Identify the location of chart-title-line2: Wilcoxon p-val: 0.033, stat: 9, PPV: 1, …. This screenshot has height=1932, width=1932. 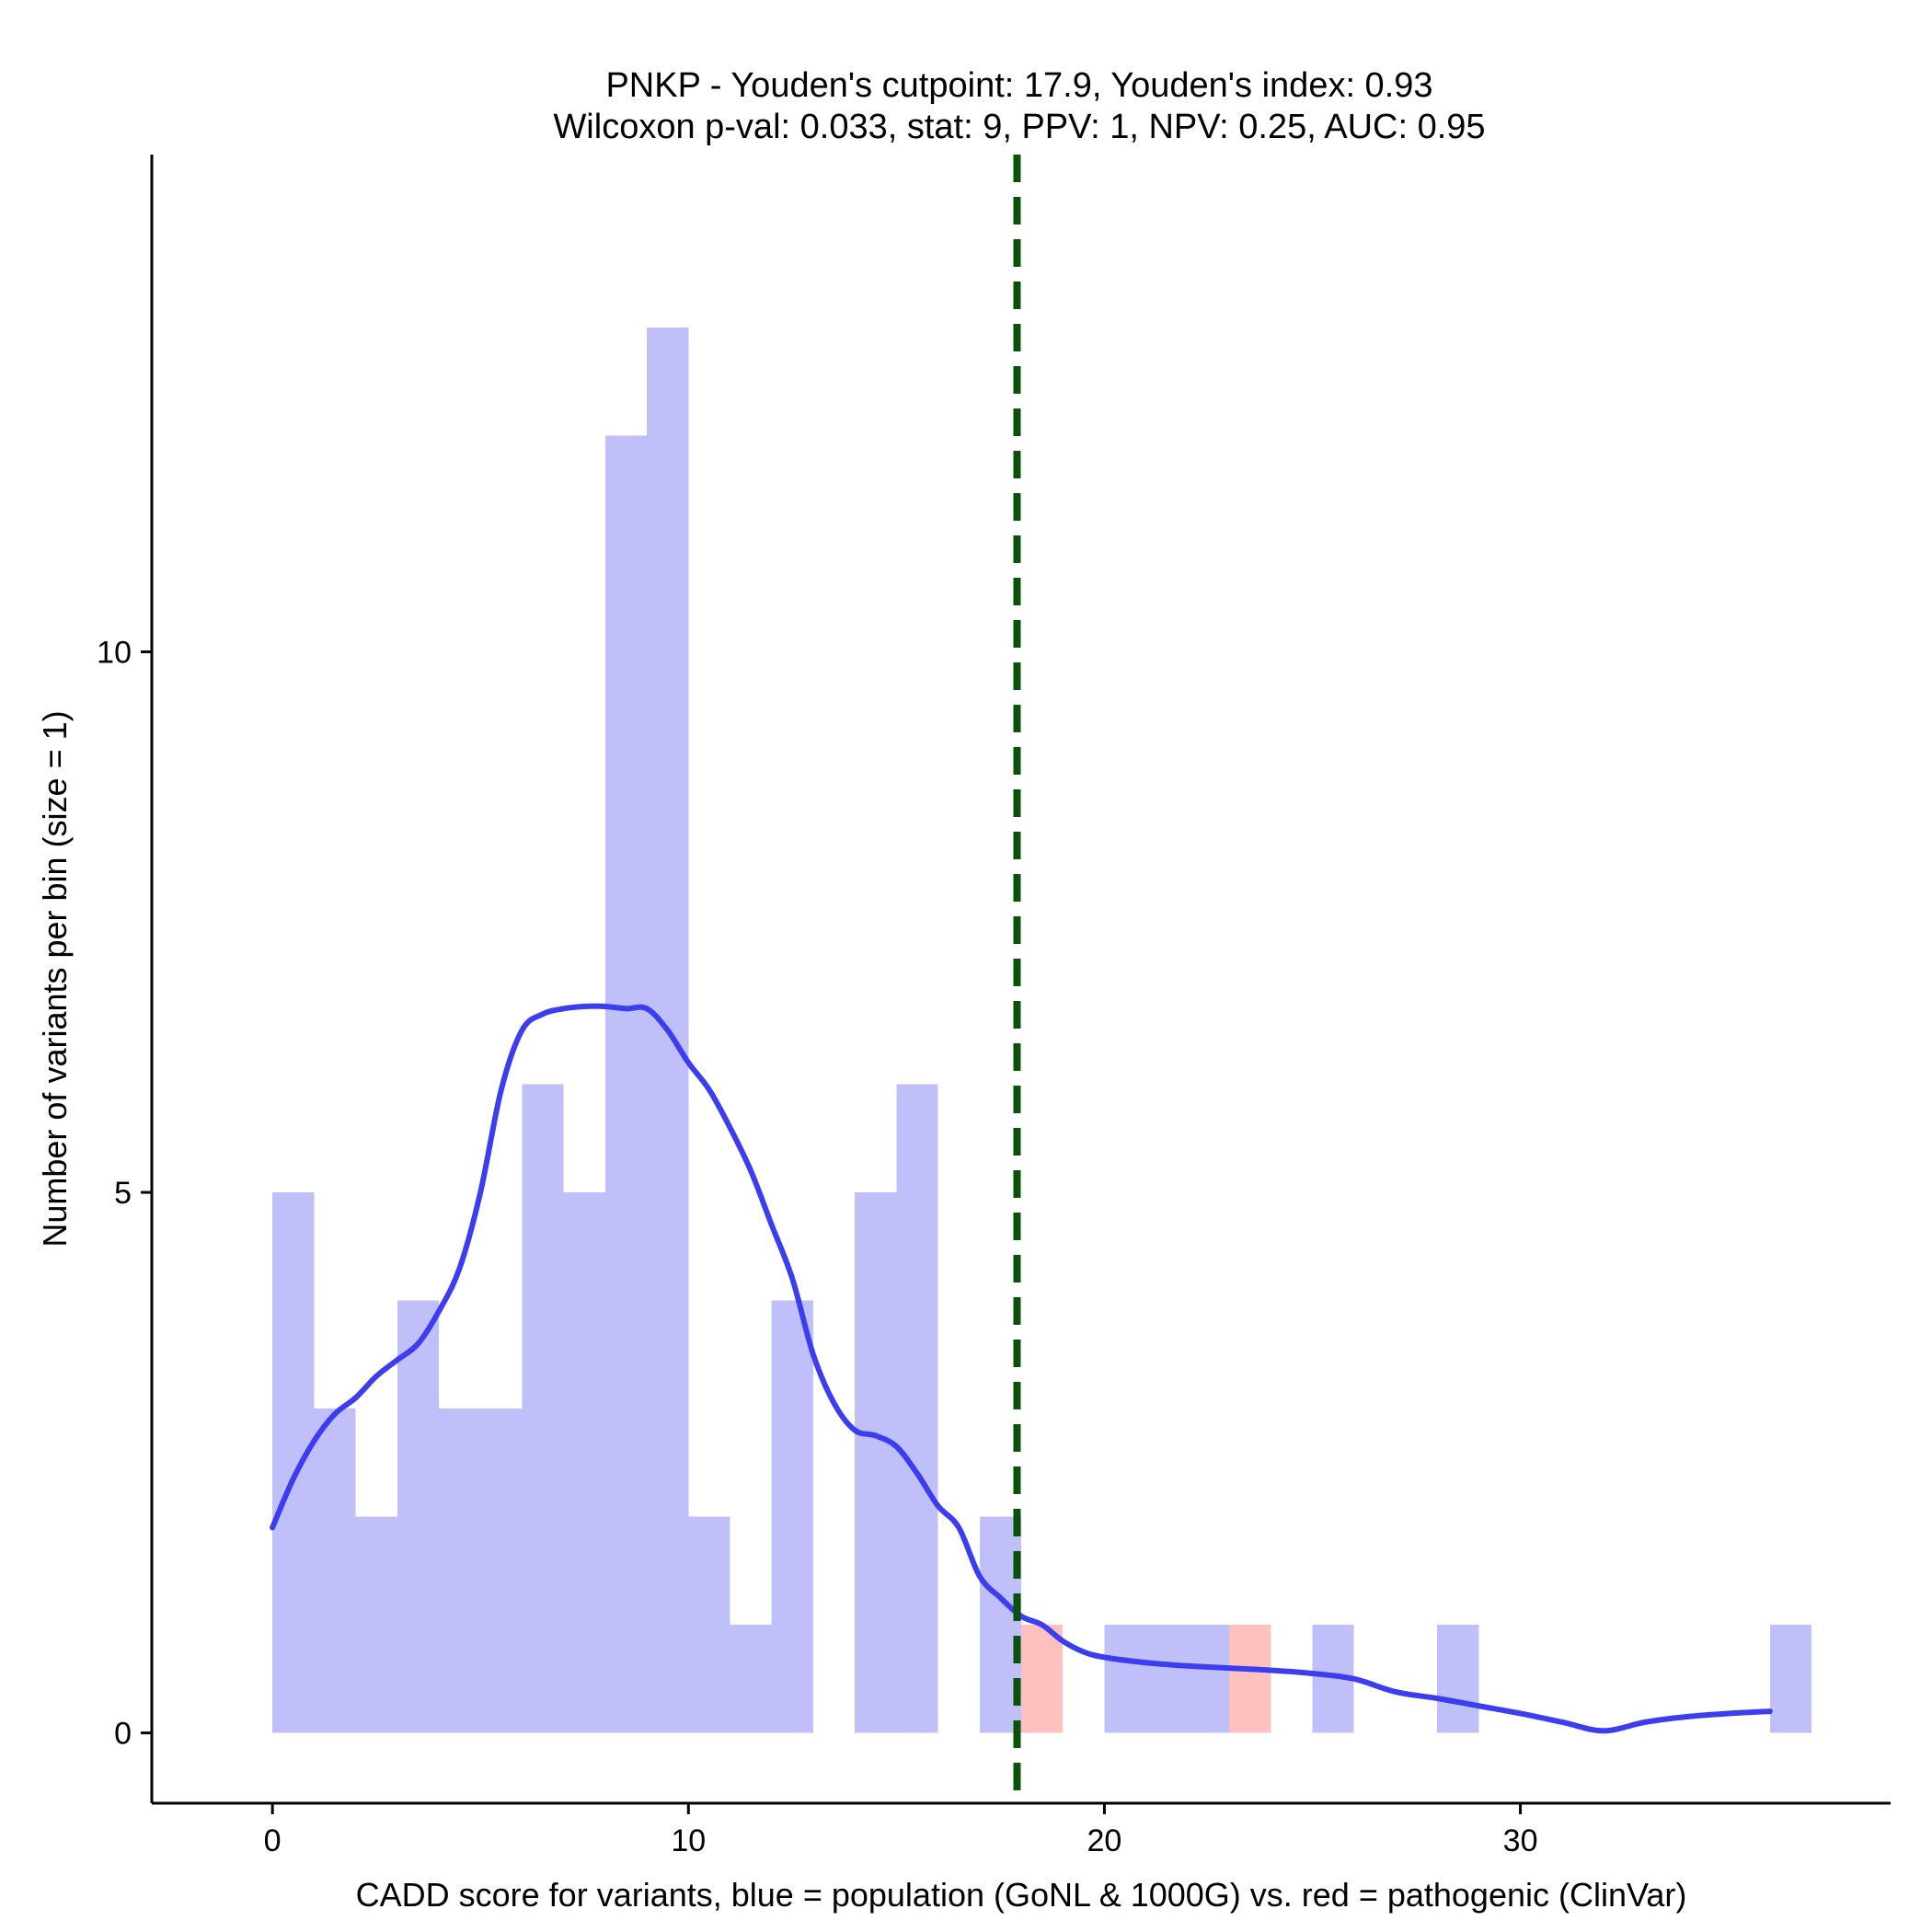
(1019, 127).